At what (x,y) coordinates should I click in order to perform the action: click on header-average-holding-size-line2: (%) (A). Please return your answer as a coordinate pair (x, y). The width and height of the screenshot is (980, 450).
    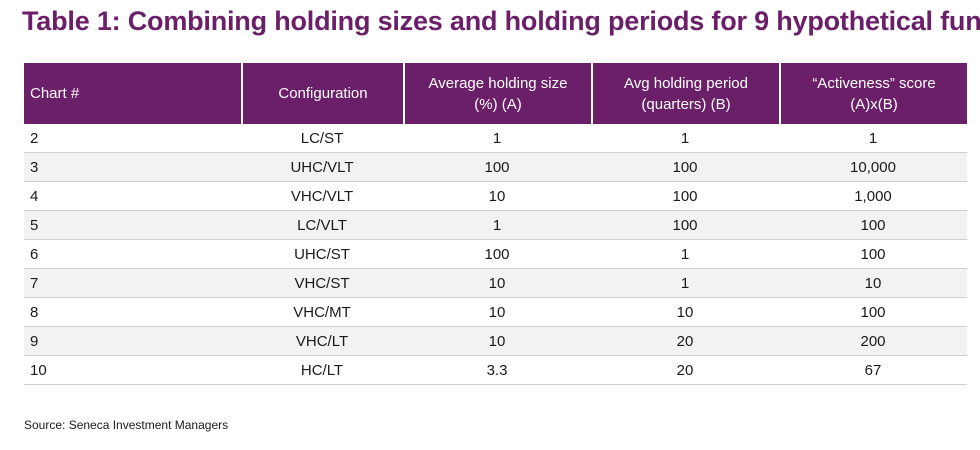
    Looking at the image, I should click on (498, 104).